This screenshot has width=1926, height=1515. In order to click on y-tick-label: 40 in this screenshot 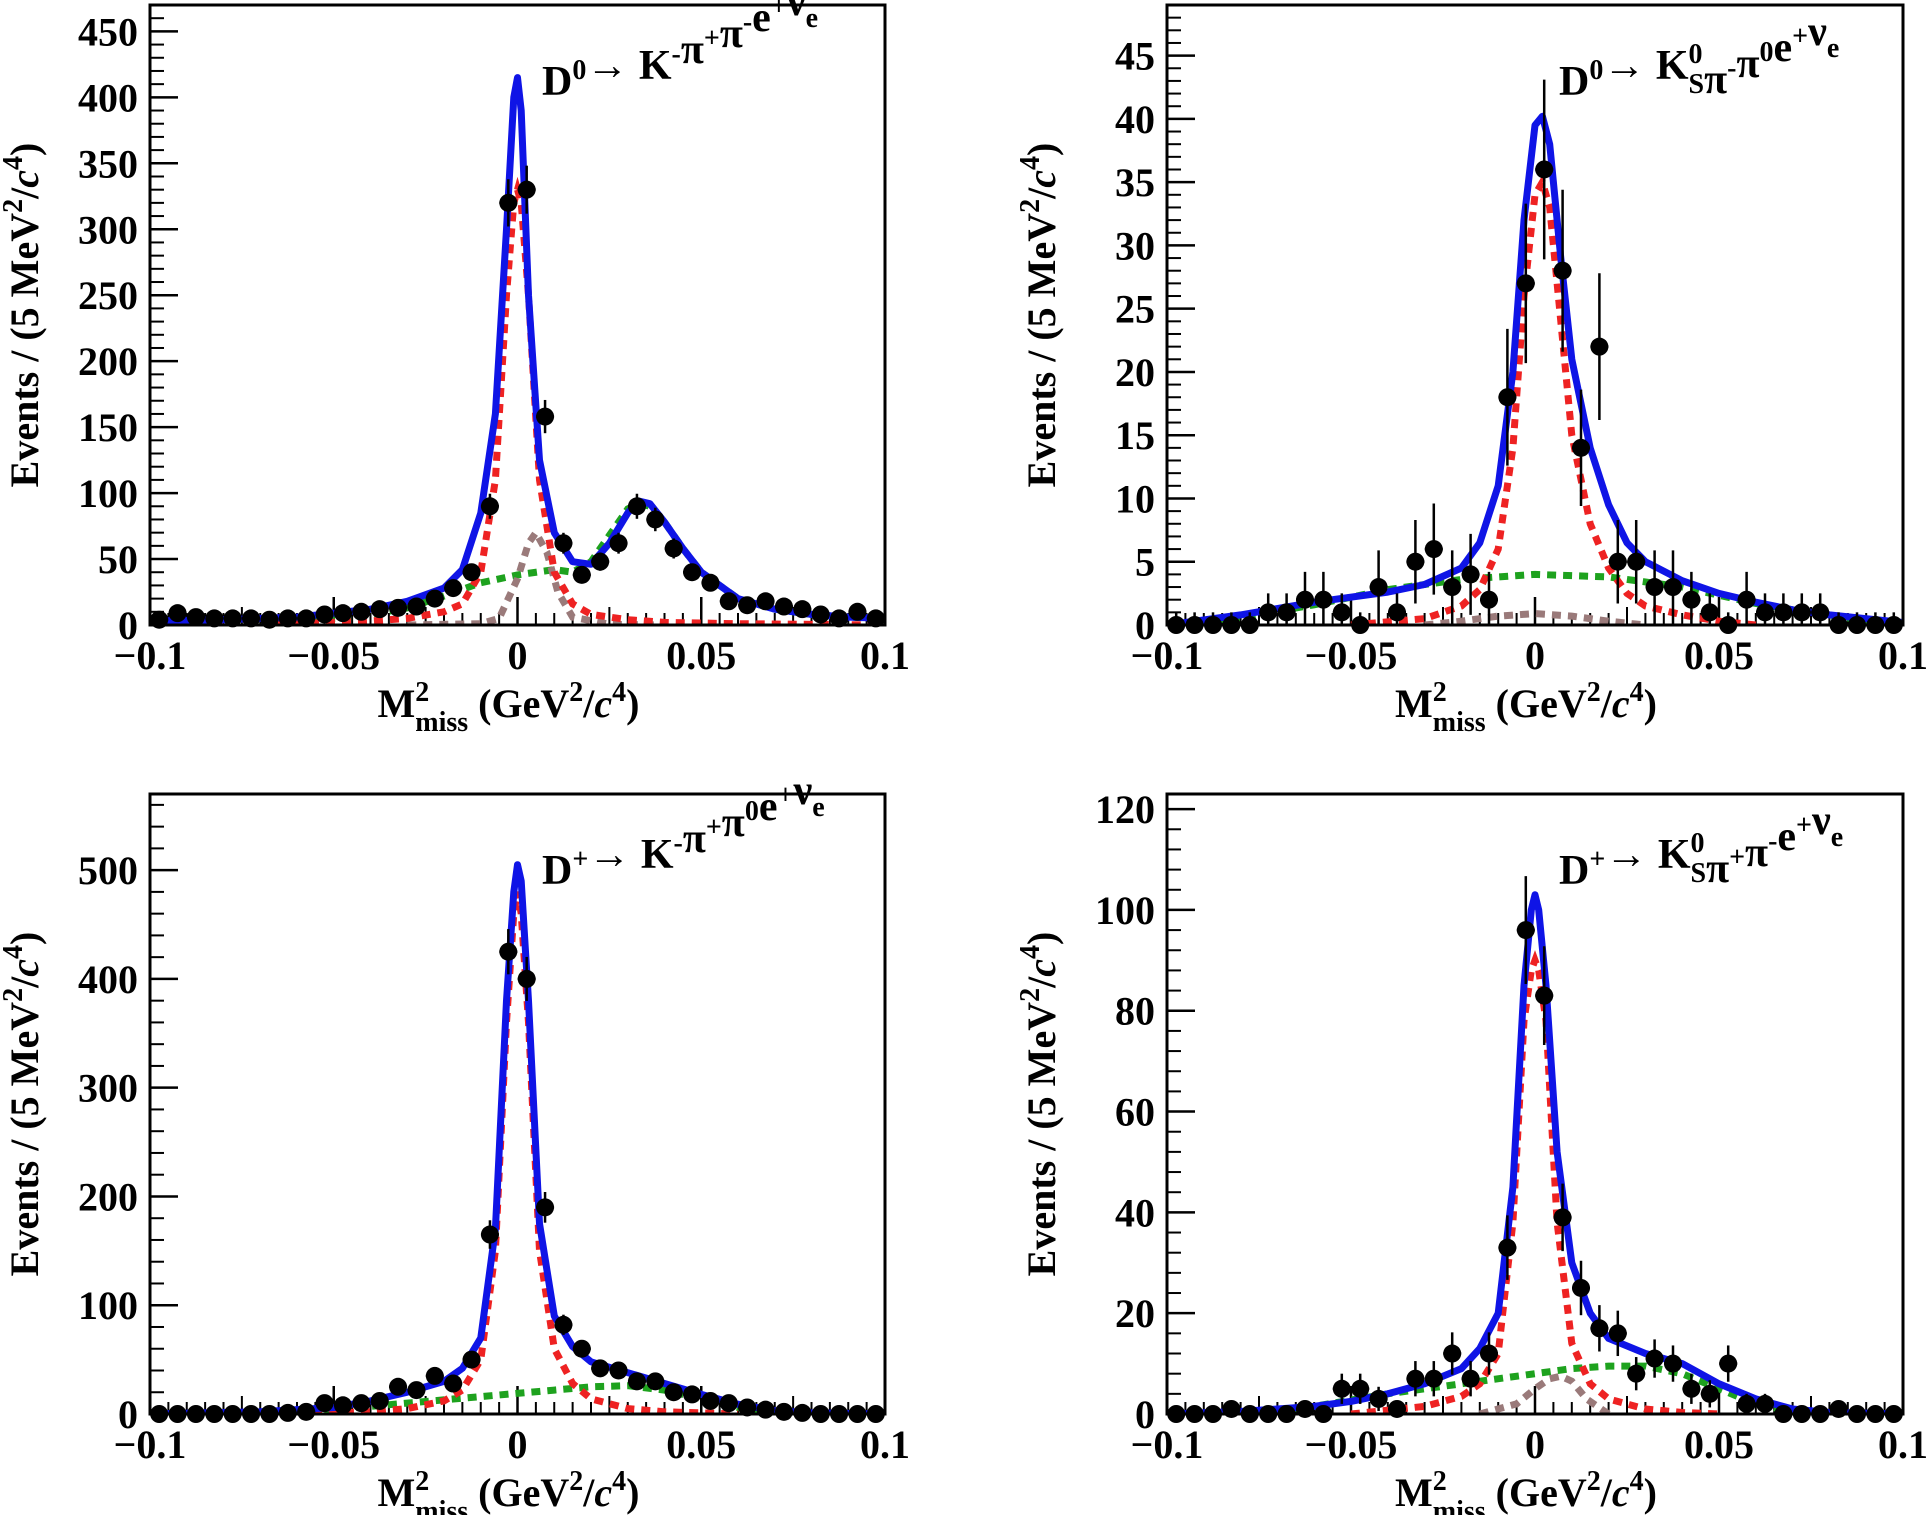, I will do `click(1135, 119)`.